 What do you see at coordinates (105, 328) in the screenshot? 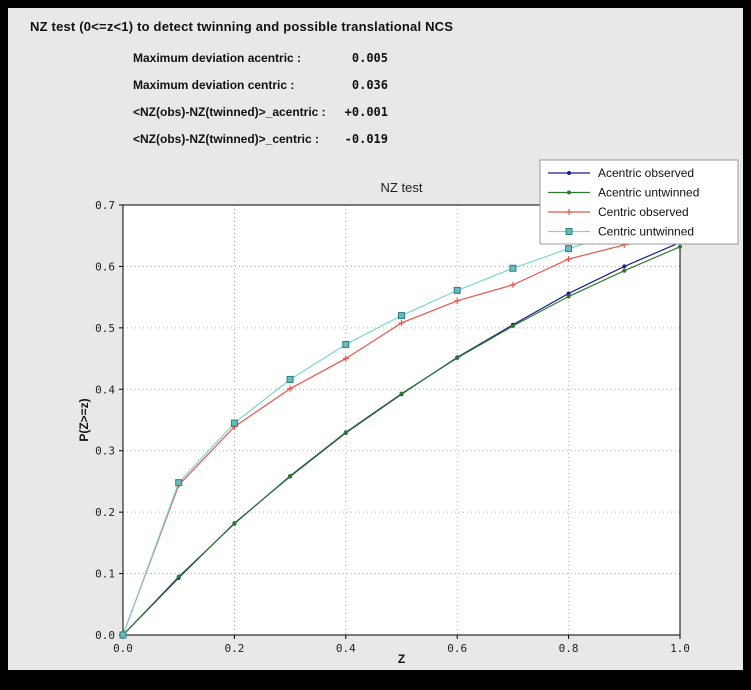
I see `y-tick-label: 0.5` at bounding box center [105, 328].